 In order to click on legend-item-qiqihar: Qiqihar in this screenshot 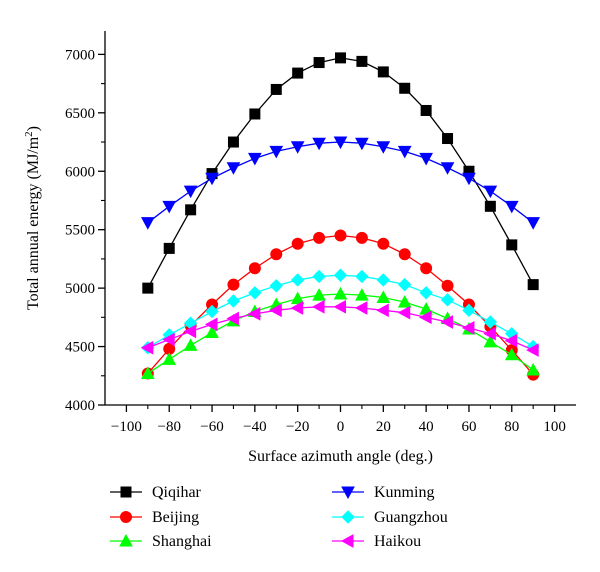, I will do `click(156, 492)`.